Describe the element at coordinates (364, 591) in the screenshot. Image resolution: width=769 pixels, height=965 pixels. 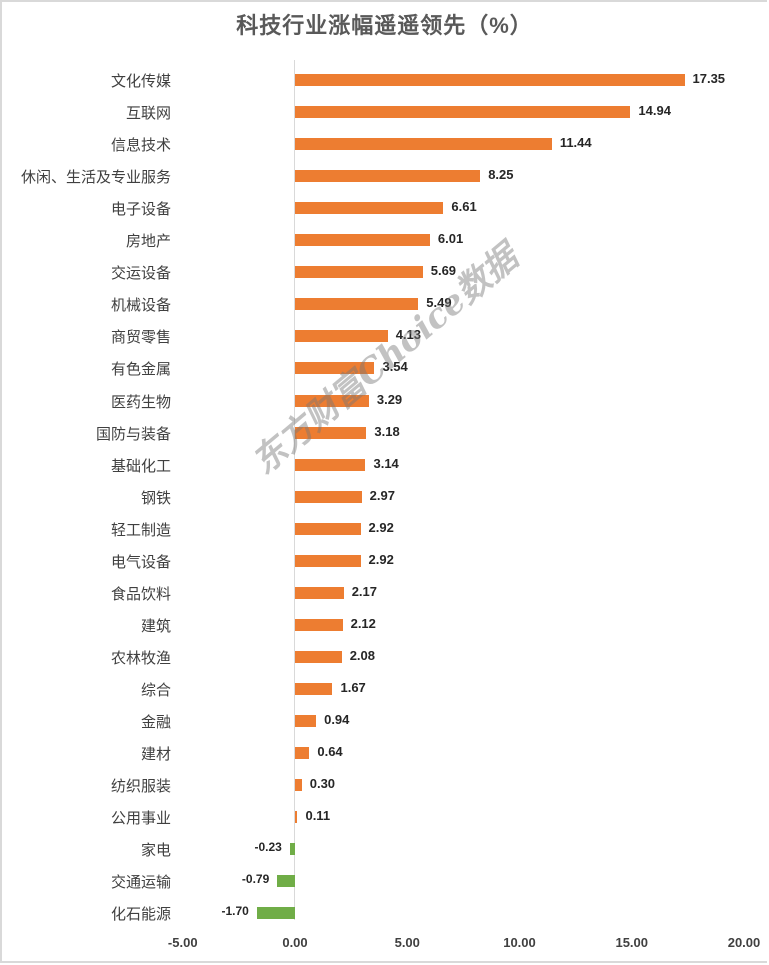
I see `data-label: 2.17` at that location.